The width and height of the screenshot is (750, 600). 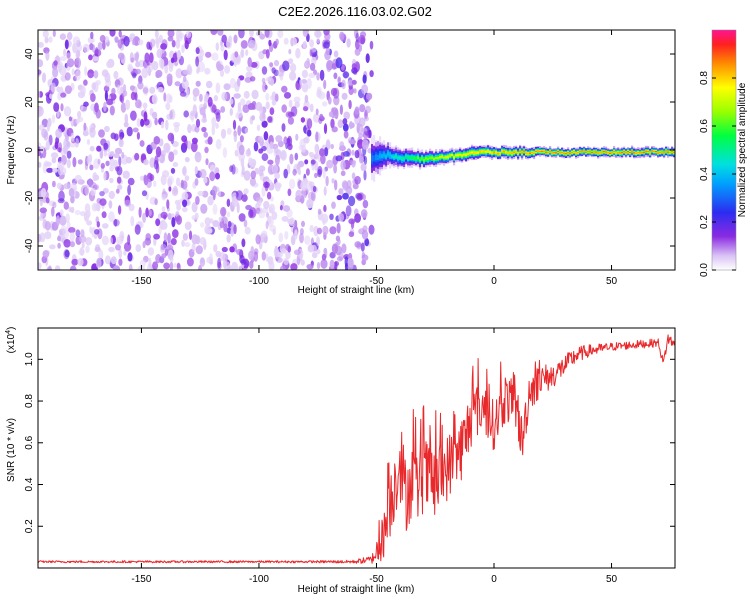 What do you see at coordinates (724, 150) in the screenshot?
I see `colorbar-frame` at bounding box center [724, 150].